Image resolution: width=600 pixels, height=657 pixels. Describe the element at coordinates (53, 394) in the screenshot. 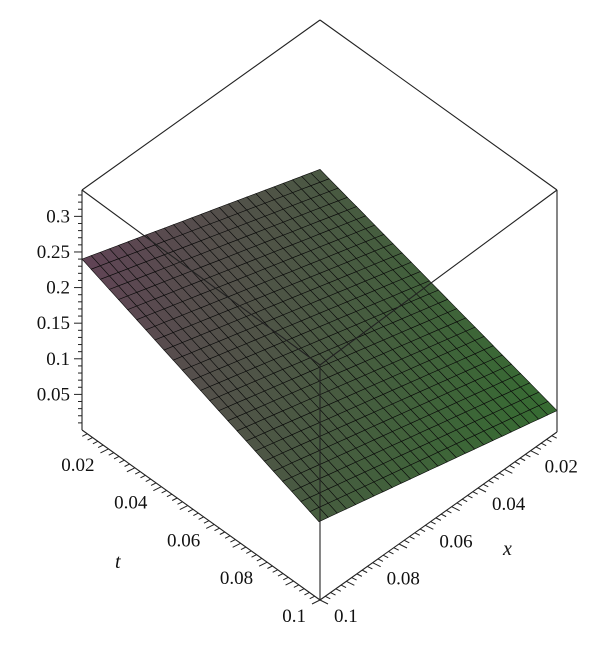

I see `z-tick-label: 0.05` at that location.